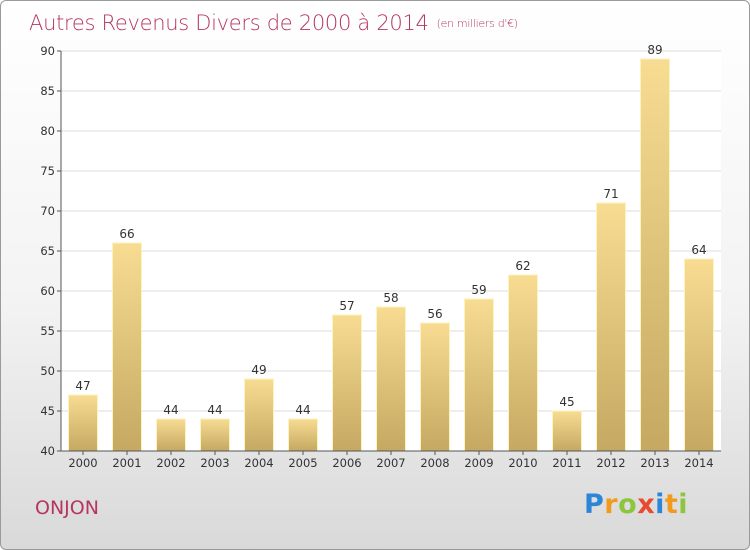  What do you see at coordinates (671, 504) in the screenshot?
I see `logo-letter: t` at bounding box center [671, 504].